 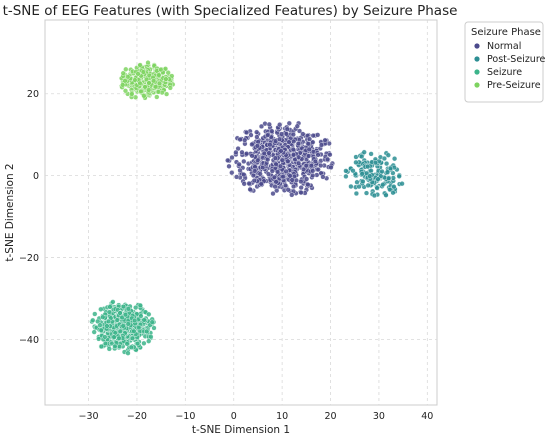 I want to click on legend-box, so click(x=504, y=62).